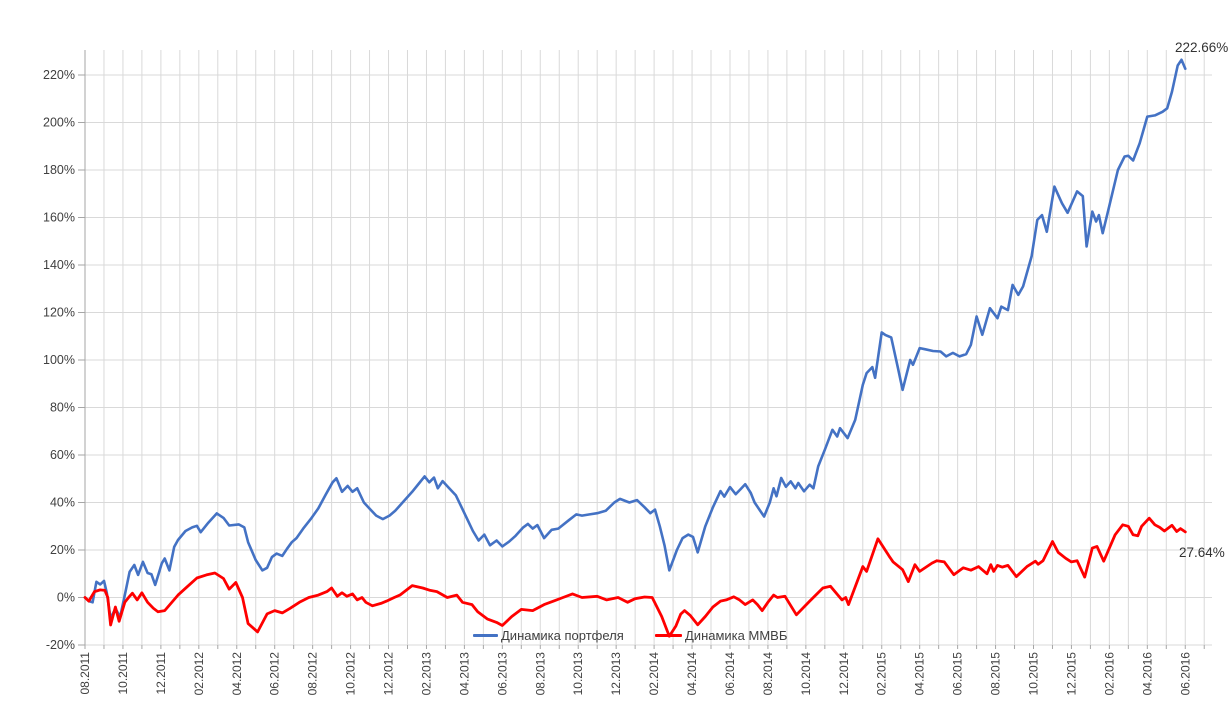  What do you see at coordinates (562, 635) in the screenshot?
I see `legend-label-portfolio: Динамика портфеля` at bounding box center [562, 635].